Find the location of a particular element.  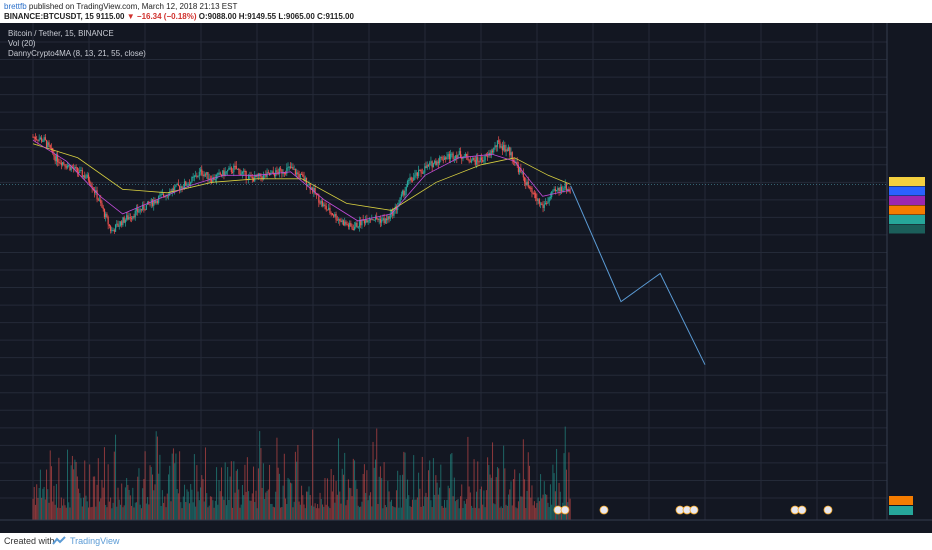

price-tag is located at coordinates (907, 181).